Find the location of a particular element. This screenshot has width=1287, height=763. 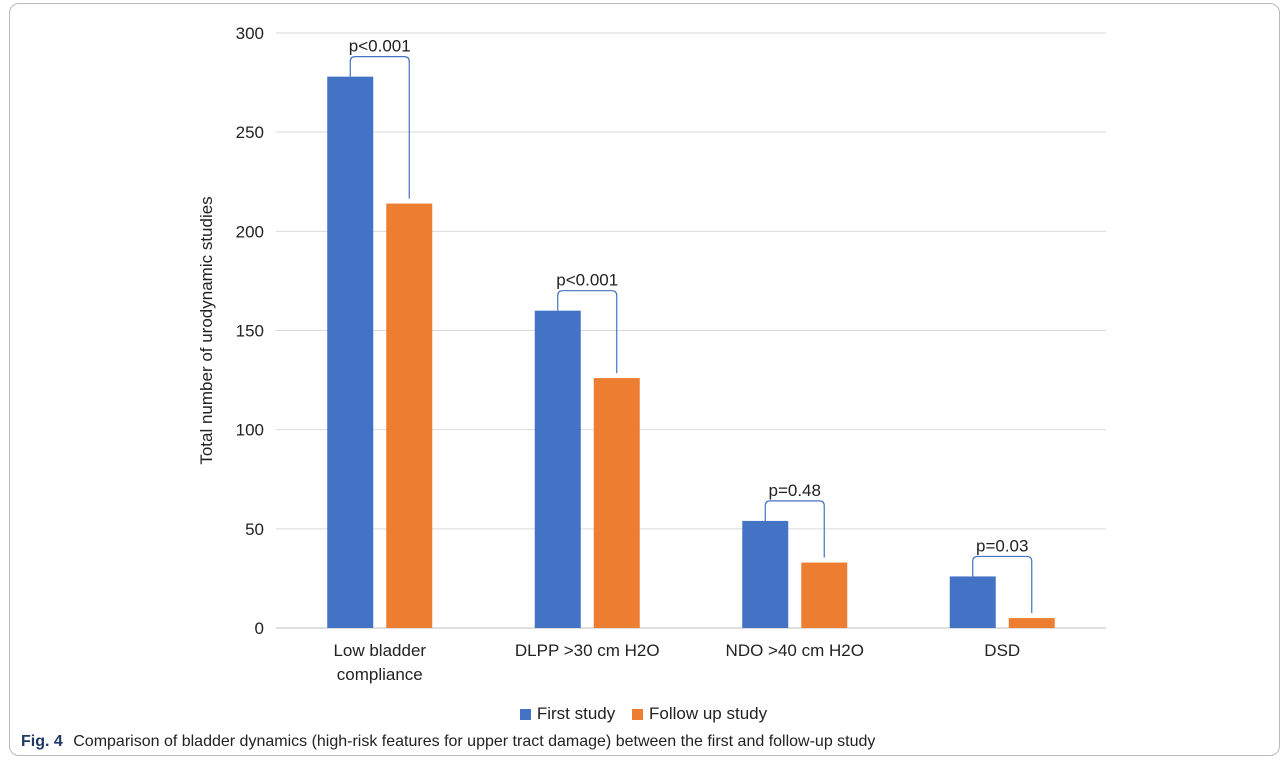

legend-swatch-first-study is located at coordinates (525, 714).